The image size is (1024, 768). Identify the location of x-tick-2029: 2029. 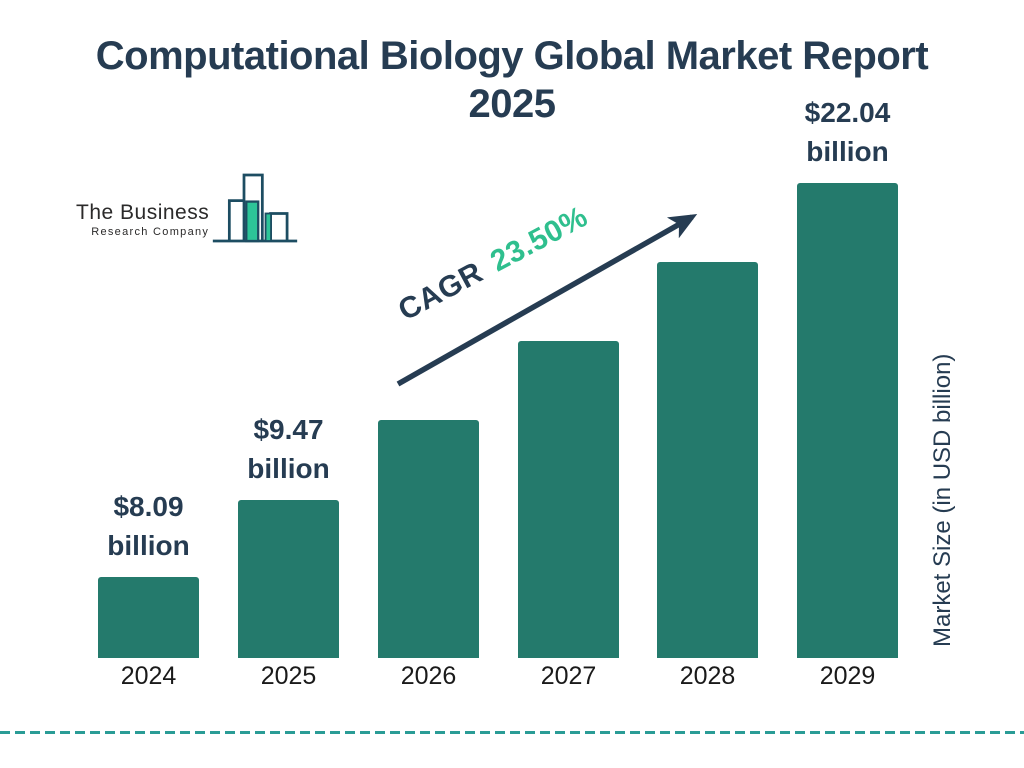
(847, 676).